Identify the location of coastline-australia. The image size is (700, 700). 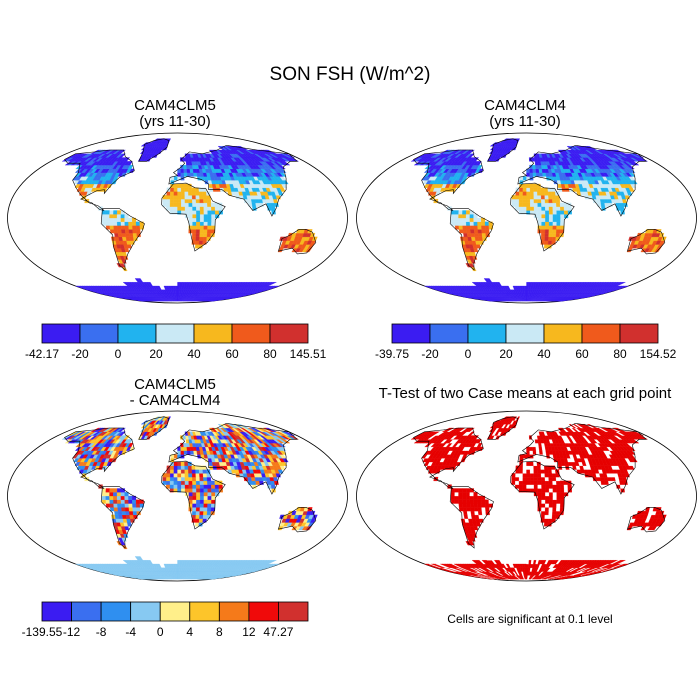
(297, 520).